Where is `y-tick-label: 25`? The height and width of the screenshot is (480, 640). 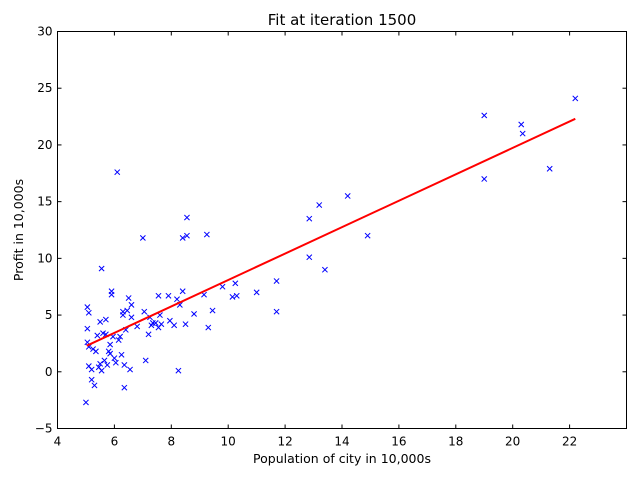 y-tick-label: 25 is located at coordinates (44, 88).